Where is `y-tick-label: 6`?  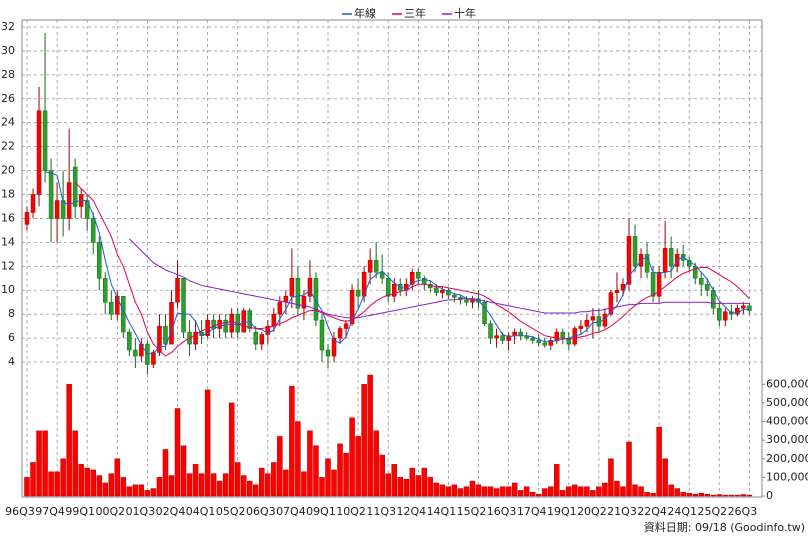 y-tick-label: 6 is located at coordinates (11, 337).